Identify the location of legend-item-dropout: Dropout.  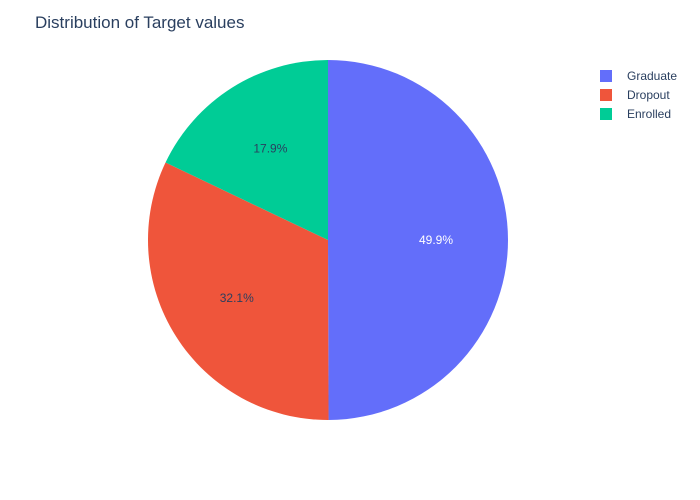
(638, 94).